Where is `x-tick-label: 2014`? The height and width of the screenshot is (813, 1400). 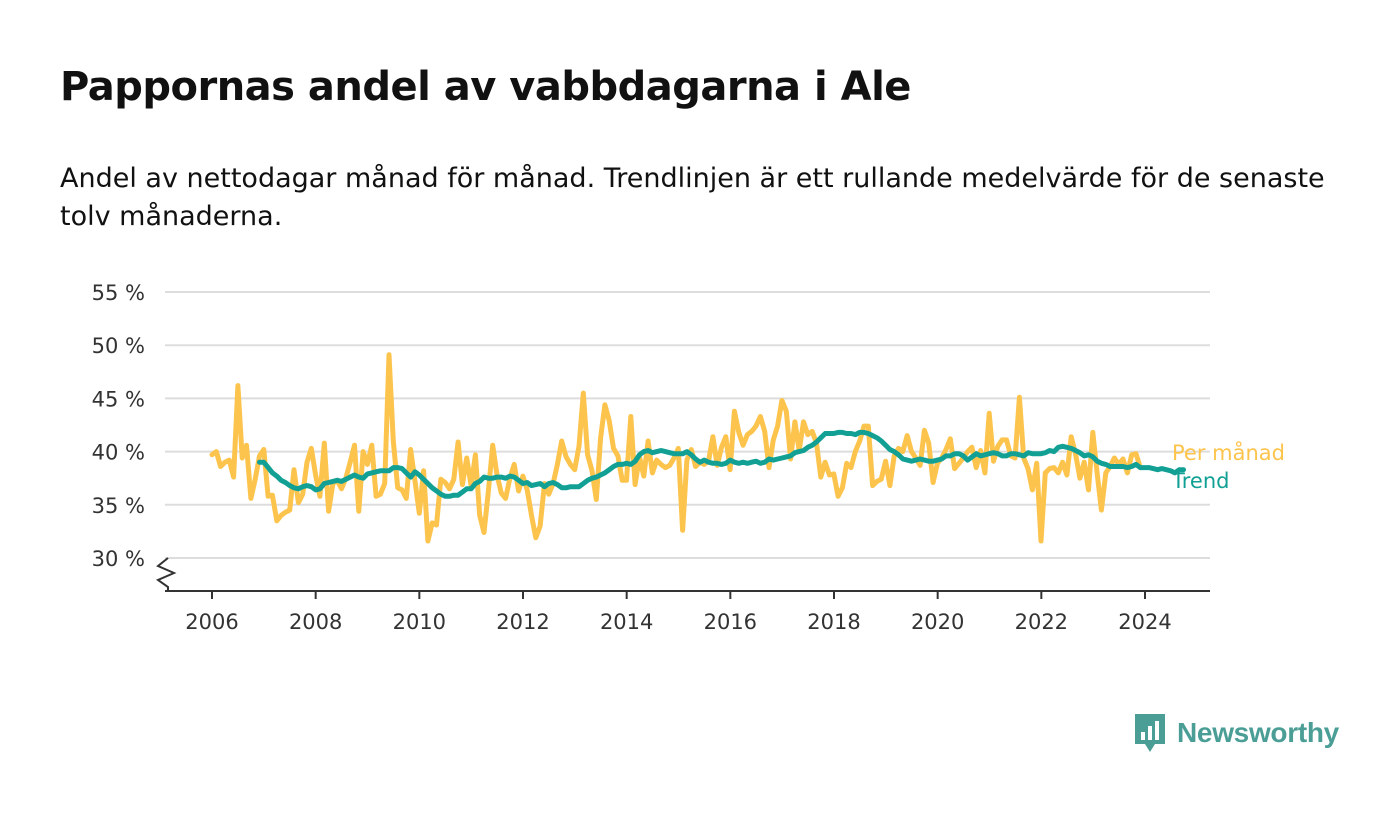
x-tick-label: 2014 is located at coordinates (626, 622).